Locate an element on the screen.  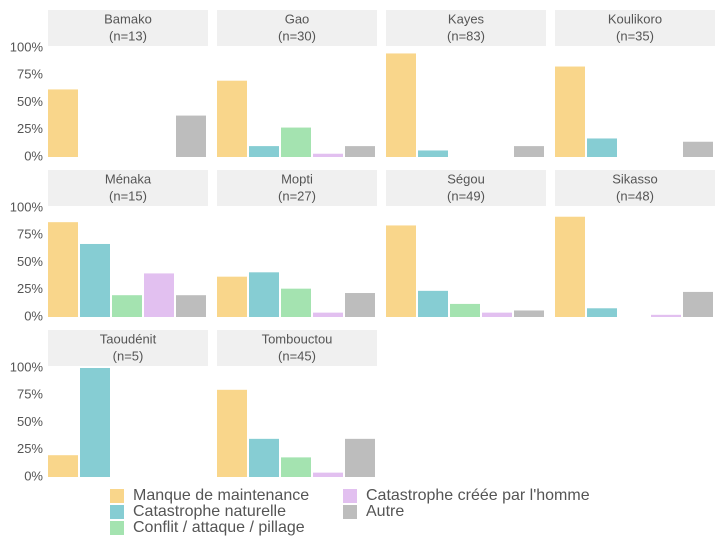
facet-subtitle: (n=5) is located at coordinates (128, 355).